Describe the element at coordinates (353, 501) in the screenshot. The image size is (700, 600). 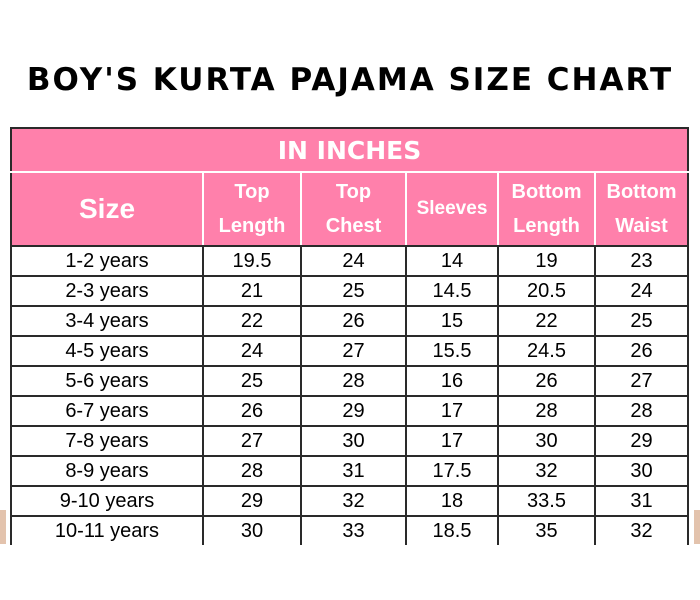
I see `cell-top-chest: 32` at that location.